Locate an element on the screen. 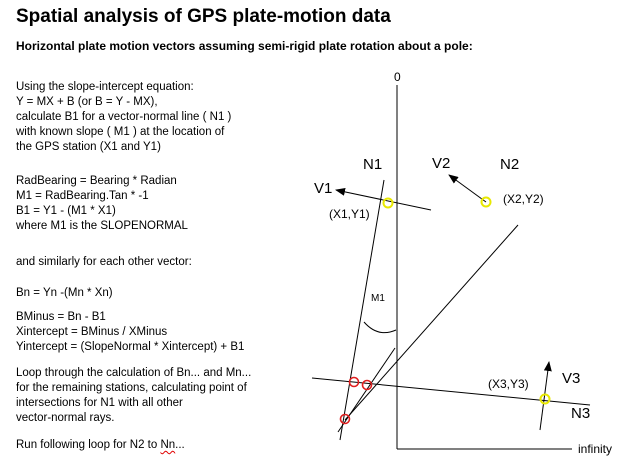 This screenshot has width=630, height=469. angle-arc-m1 is located at coordinates (380, 327).